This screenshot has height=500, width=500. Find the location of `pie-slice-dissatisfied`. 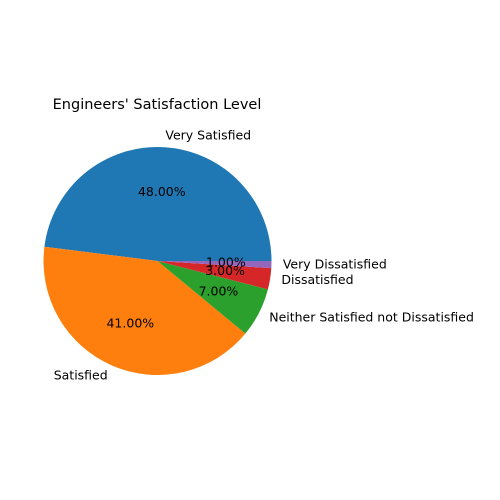

pie-slice-dissatisfied is located at coordinates (214, 275).